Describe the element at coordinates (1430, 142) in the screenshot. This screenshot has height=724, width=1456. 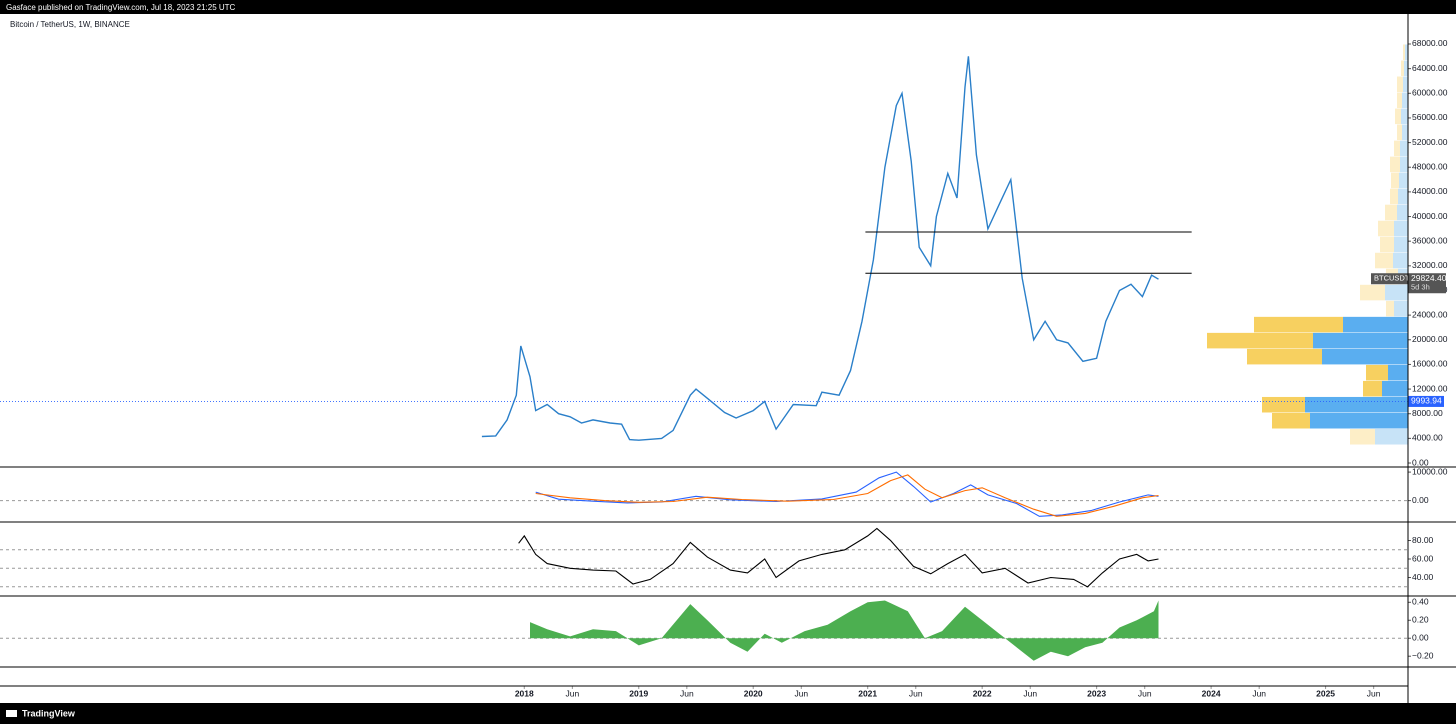
I see `y-tick-label: 52000.00` at that location.